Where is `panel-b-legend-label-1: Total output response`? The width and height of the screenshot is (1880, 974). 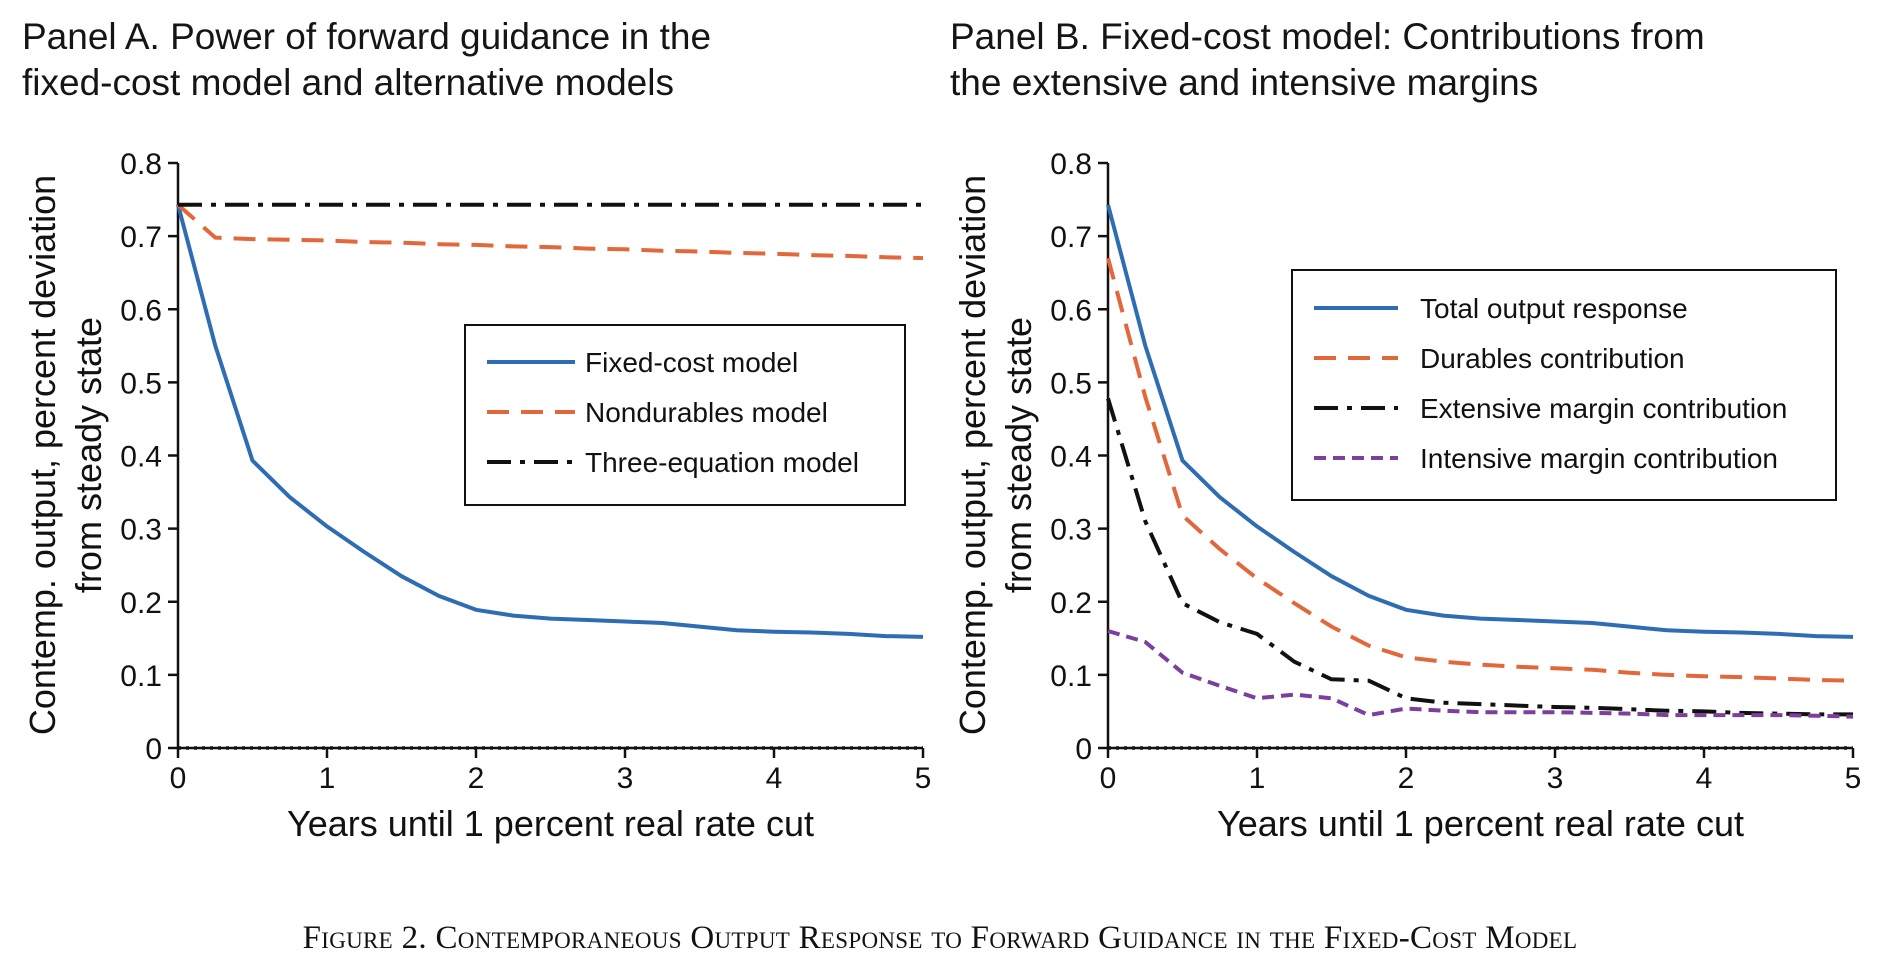
panel-b-legend-label-1: Total output response is located at coordinates (1554, 308).